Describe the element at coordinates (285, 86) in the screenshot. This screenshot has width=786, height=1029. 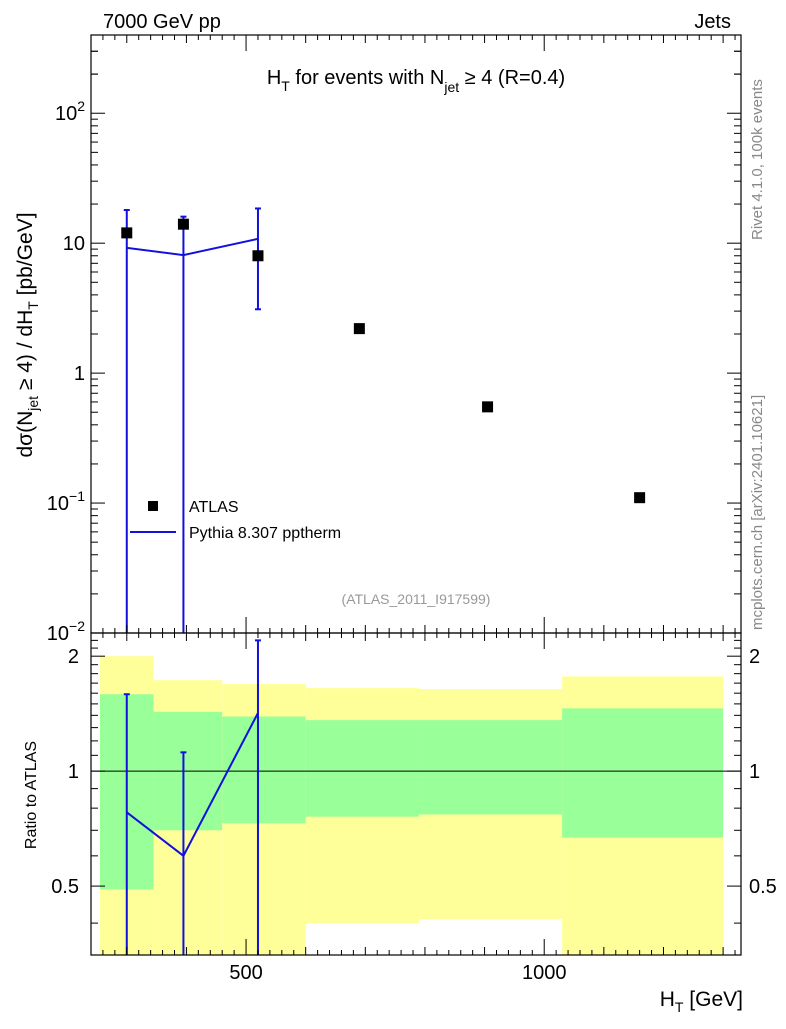
I see `title-part-1: T` at that location.